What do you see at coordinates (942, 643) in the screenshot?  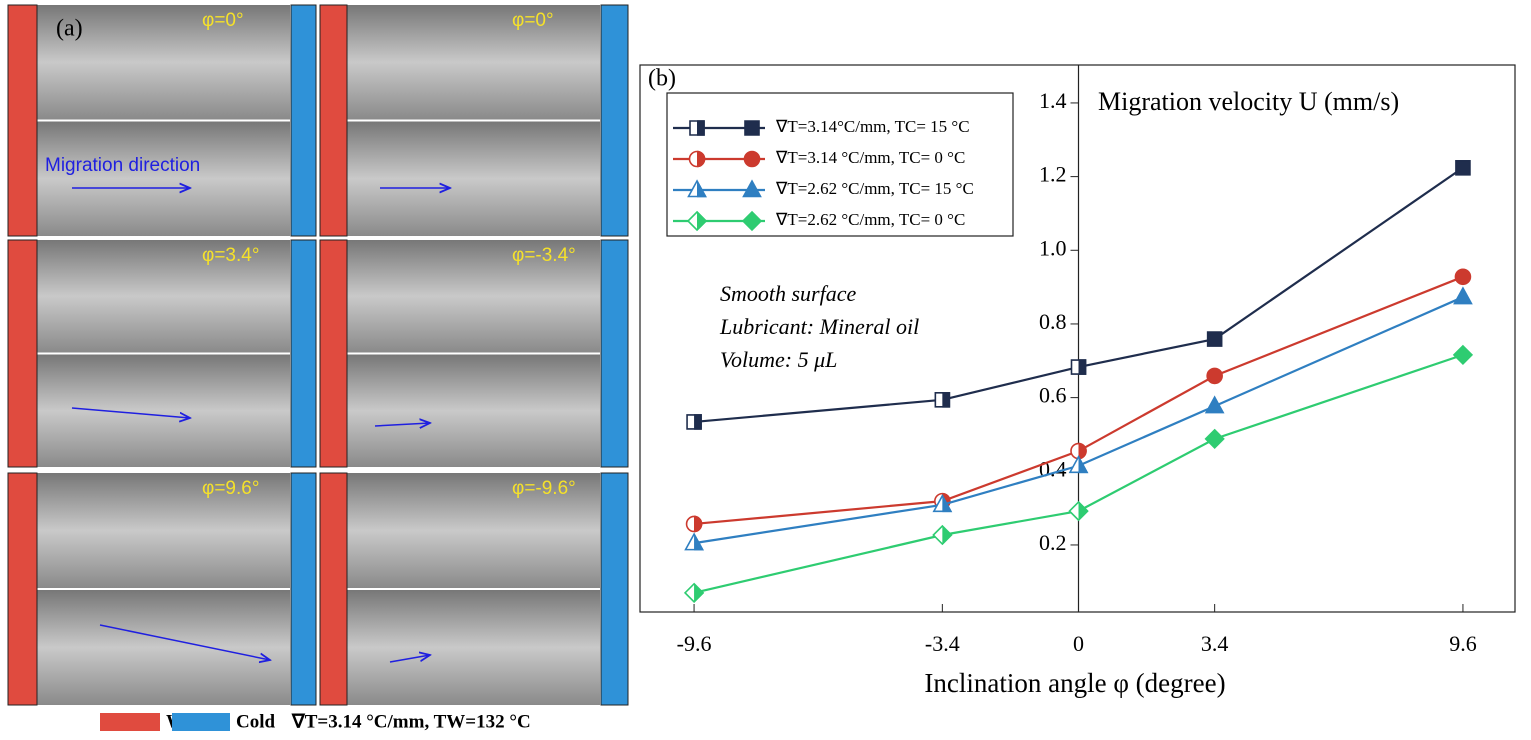 I see `x-tick-label: -3.4` at bounding box center [942, 643].